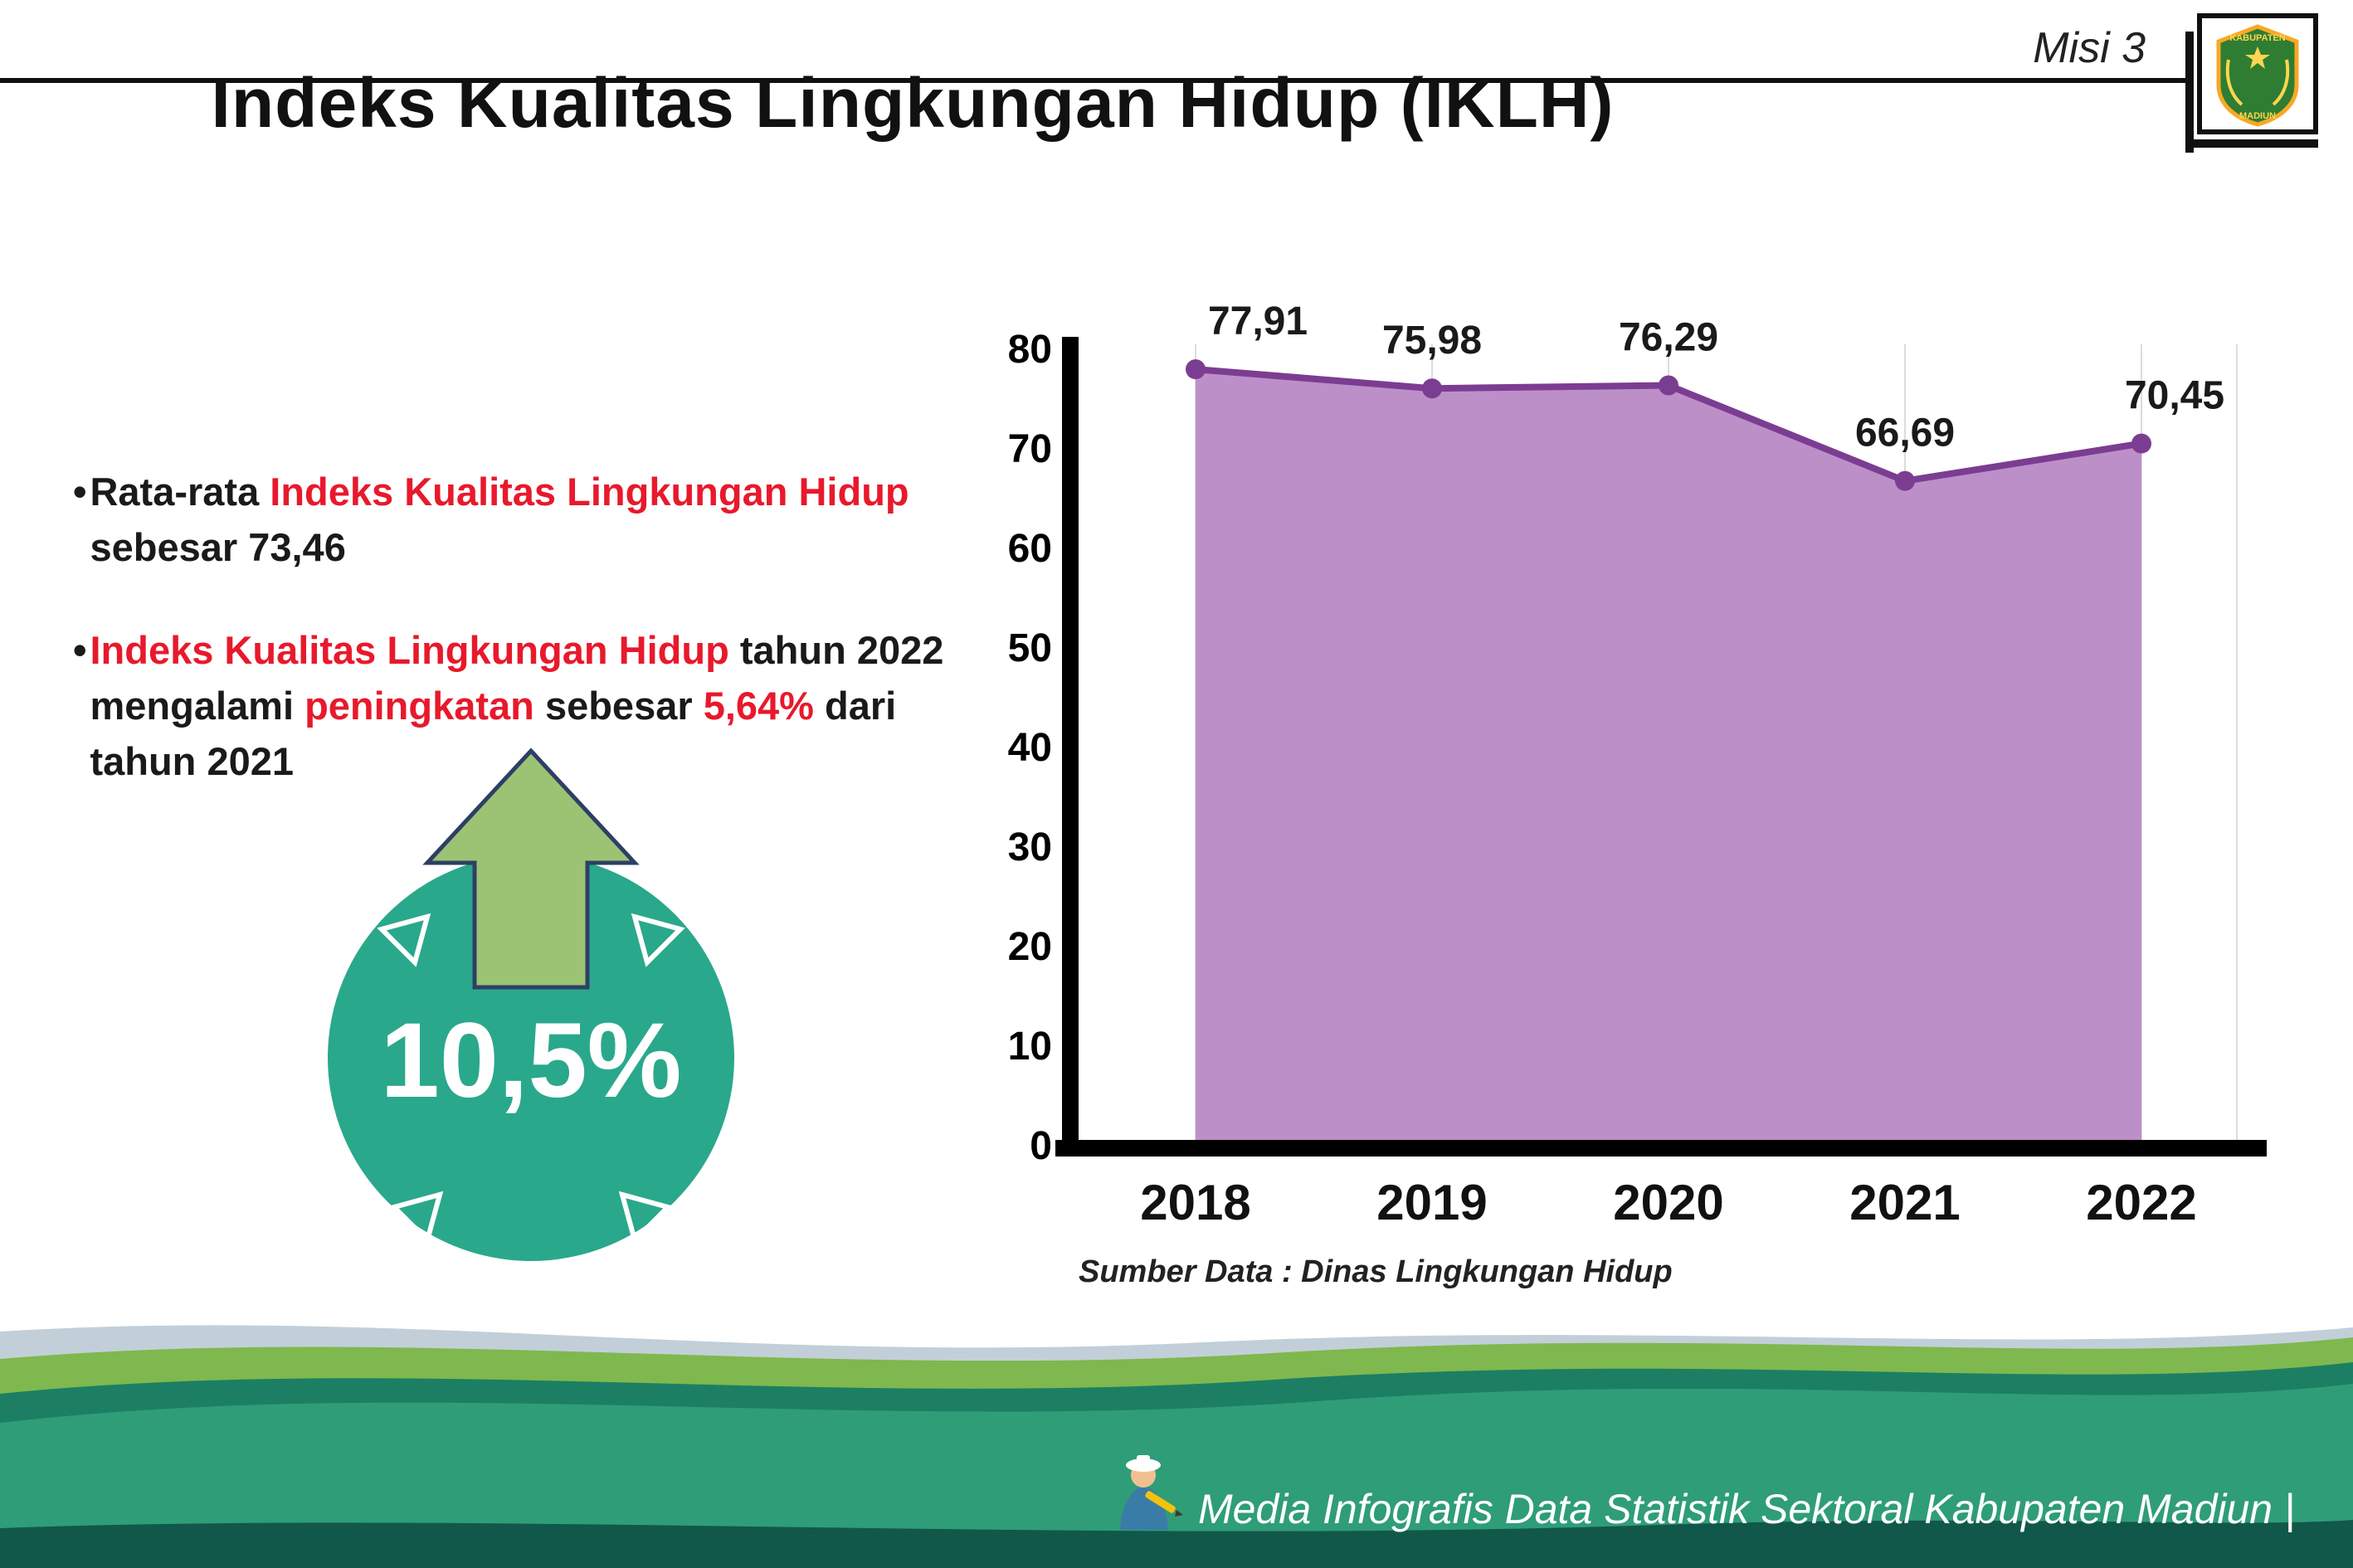  I want to click on kabupaten-madiun-logo: KABUPATEN MADIUN, so click(2251, 83).